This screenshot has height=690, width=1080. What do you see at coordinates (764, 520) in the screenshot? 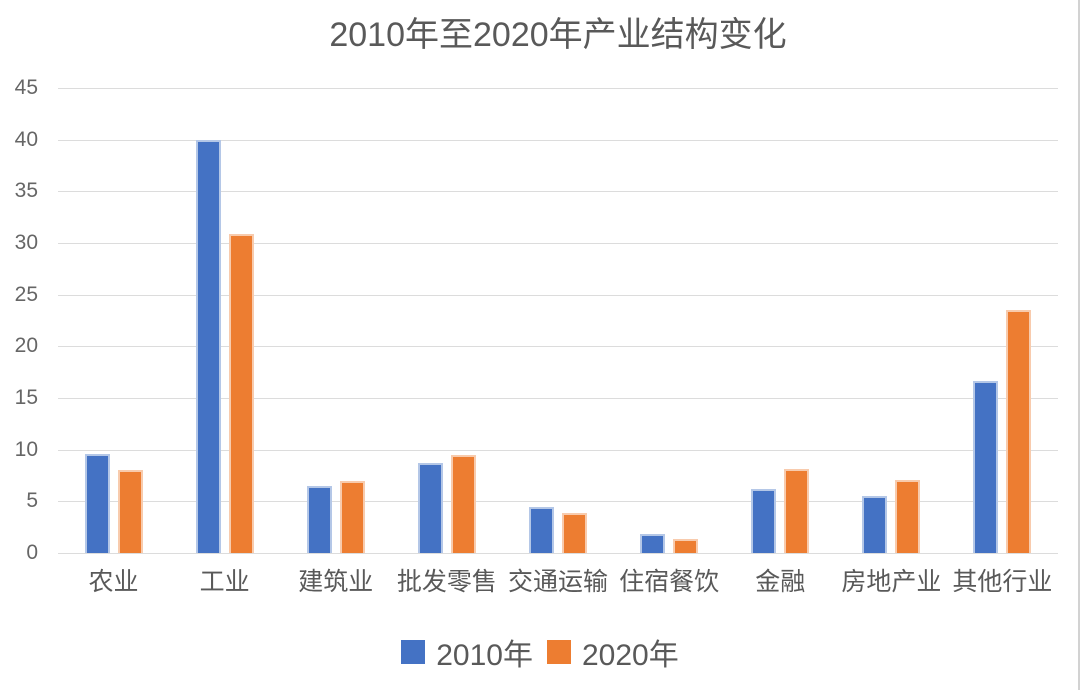
I see `bar-series1-cat7` at bounding box center [764, 520].